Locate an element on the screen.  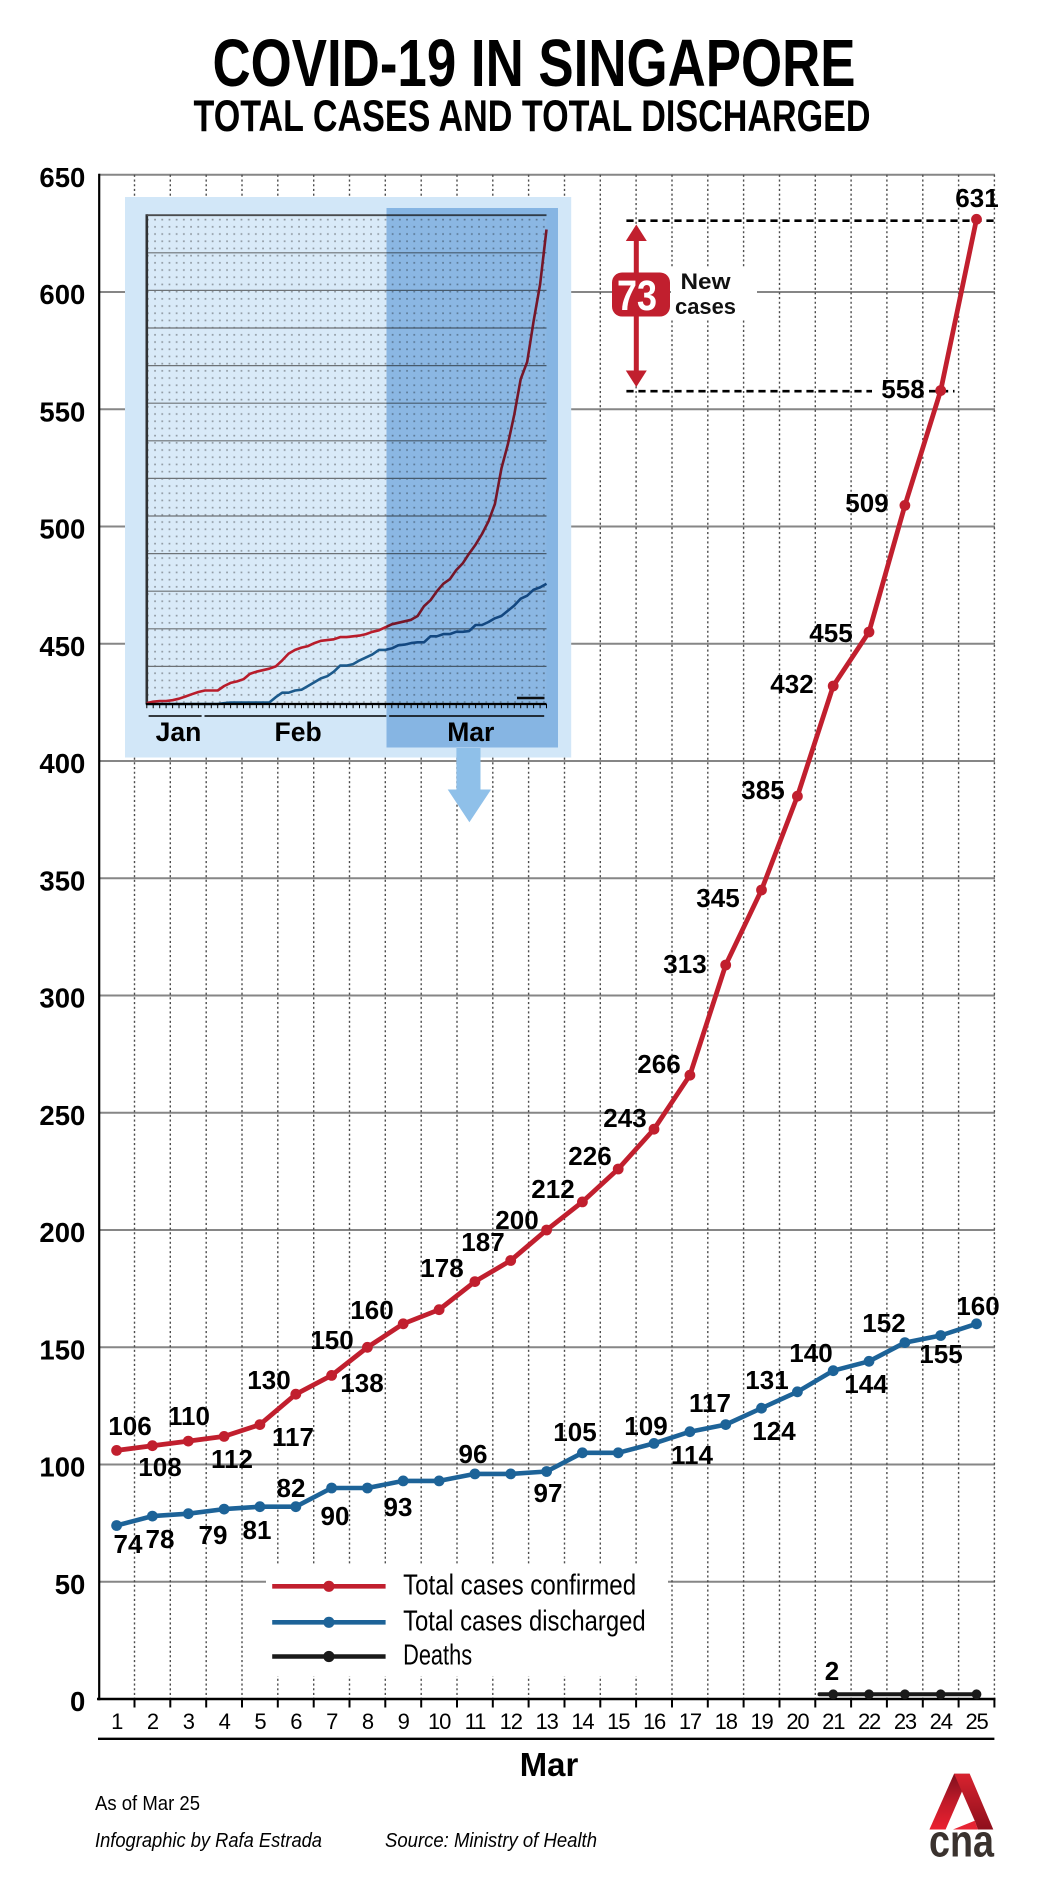
svg-text: Total cases discharged is located at coordinates (524, 1621).